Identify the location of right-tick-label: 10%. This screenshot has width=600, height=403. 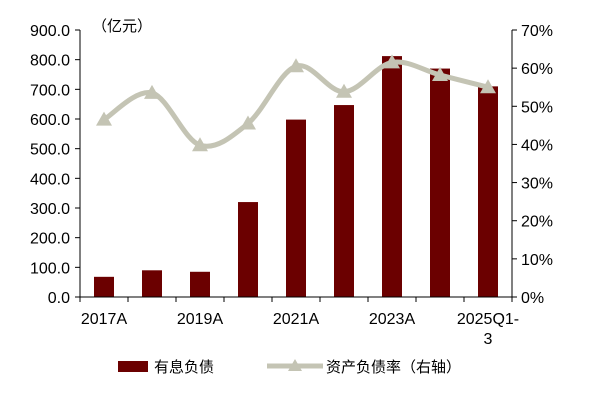
(537, 260).